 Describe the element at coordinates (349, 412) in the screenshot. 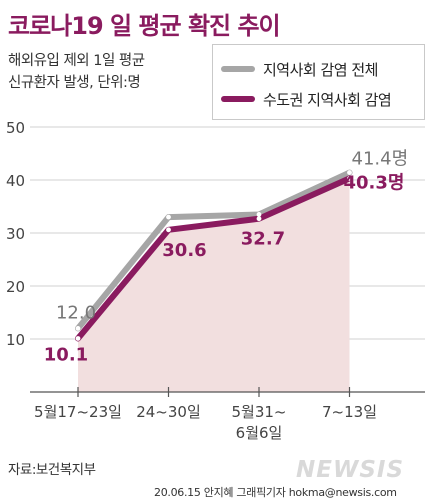

I see `x-tick-label-3: 7~13일` at that location.